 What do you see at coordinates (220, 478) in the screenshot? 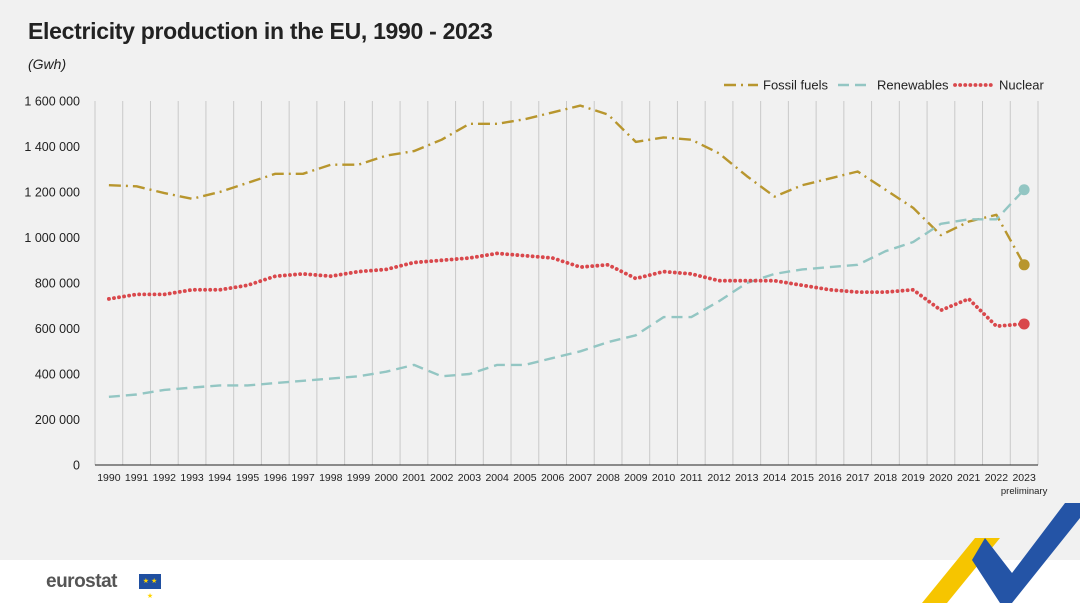
I see `x-tick-label: 1994` at bounding box center [220, 478].